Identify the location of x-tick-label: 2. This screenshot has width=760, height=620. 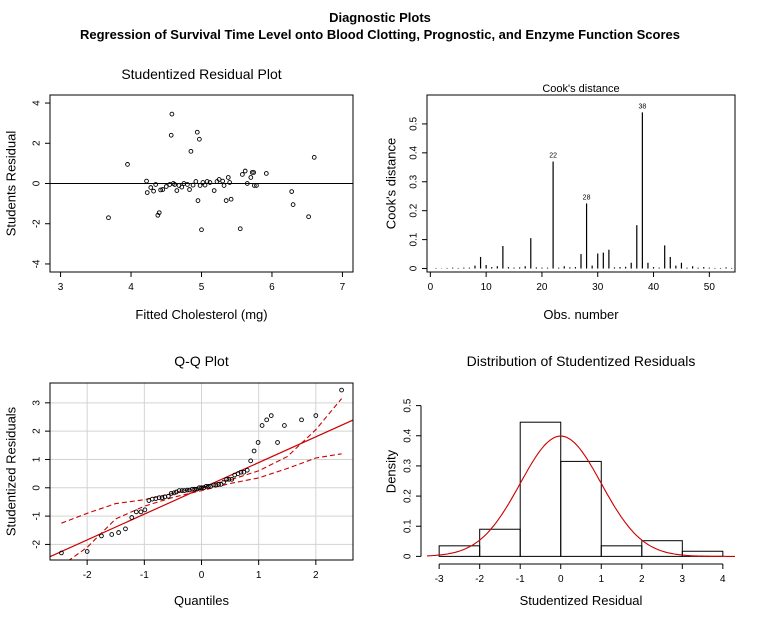
(316, 575).